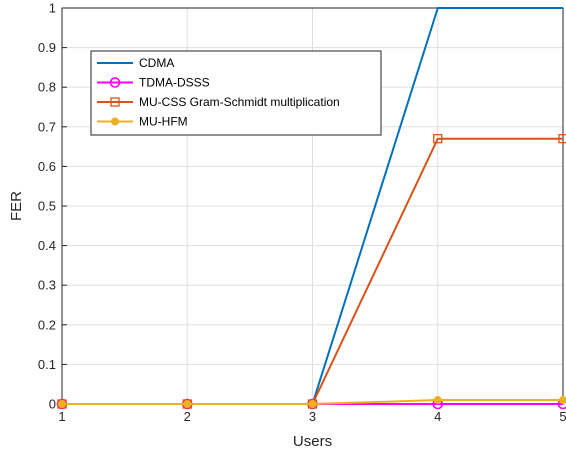  I want to click on y-tick-label: 0.7, so click(47, 126).